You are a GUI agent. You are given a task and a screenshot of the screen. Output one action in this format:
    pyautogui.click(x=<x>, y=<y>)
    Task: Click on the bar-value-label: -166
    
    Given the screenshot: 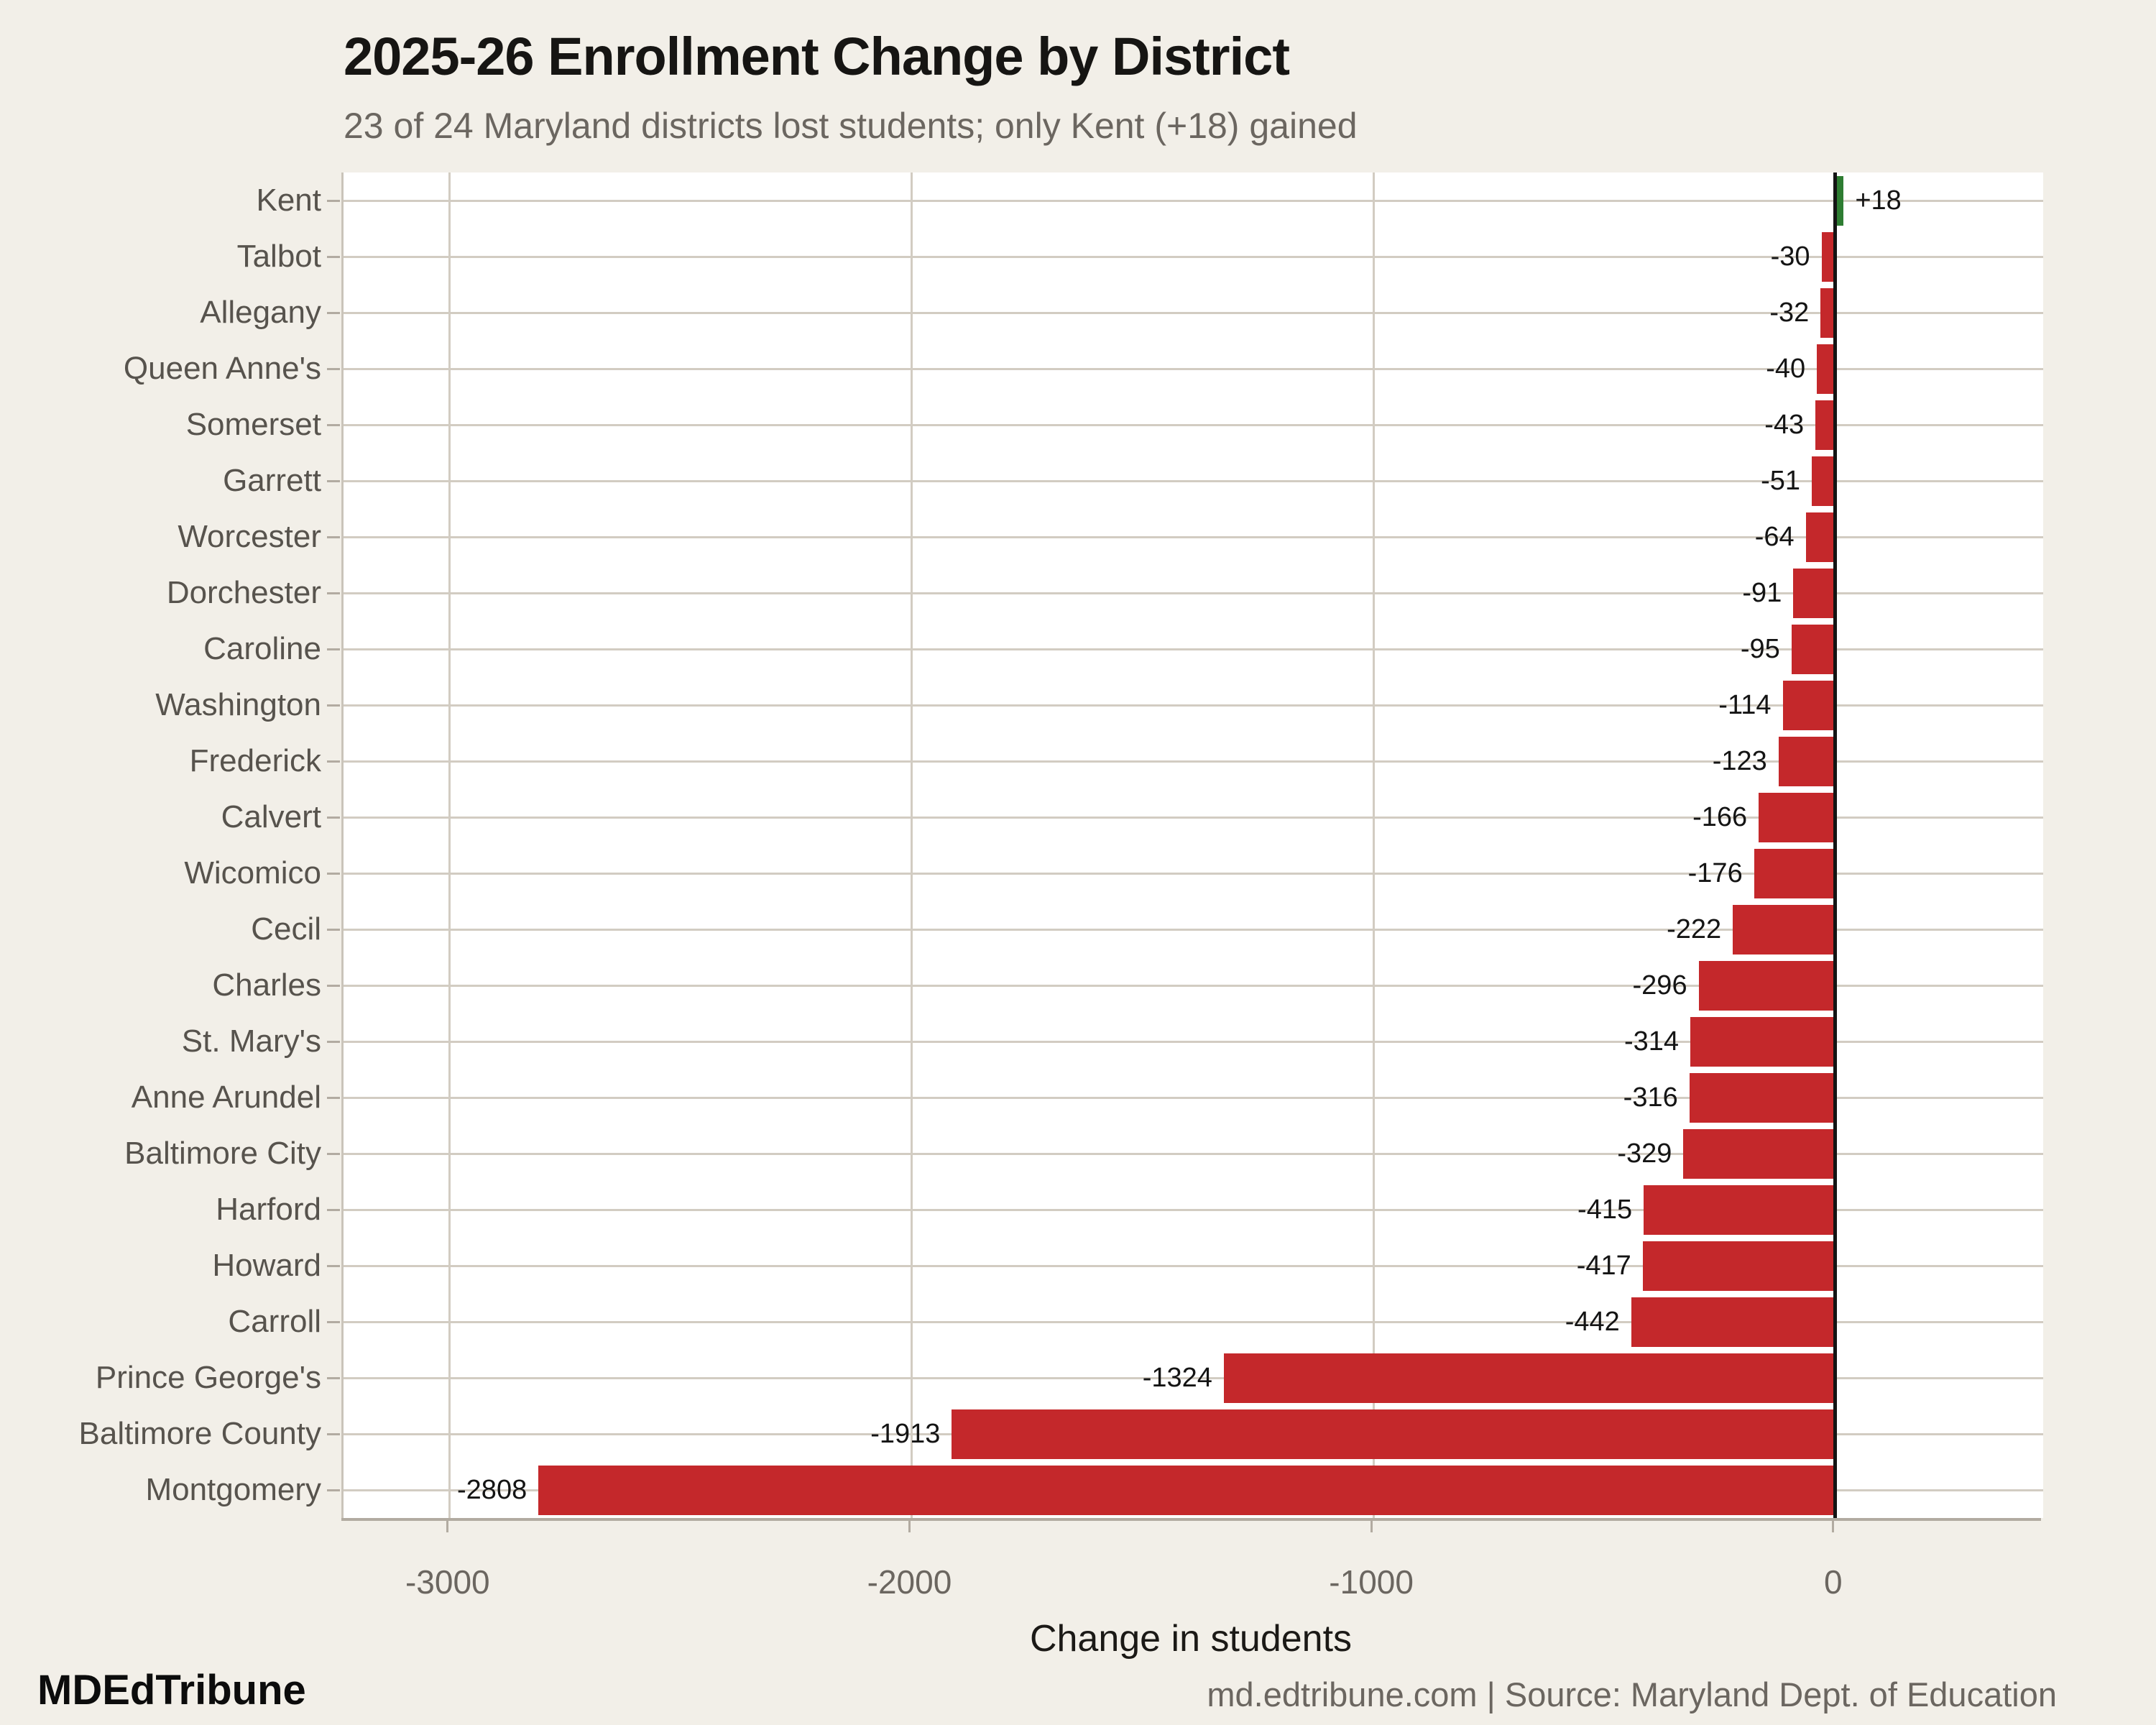 What is the action you would take?
    pyautogui.click(x=1720, y=816)
    